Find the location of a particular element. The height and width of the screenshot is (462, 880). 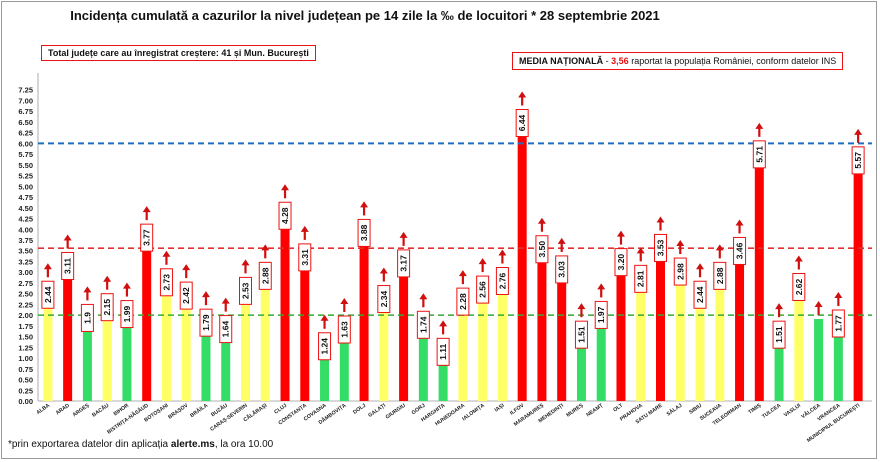

y-tick-label: 4.50 is located at coordinates (25, 208).